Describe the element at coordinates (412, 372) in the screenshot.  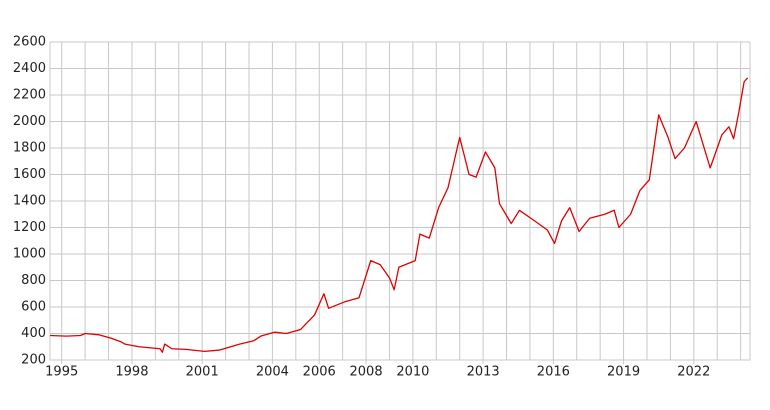
I see `x-tick-label: 2010` at that location.